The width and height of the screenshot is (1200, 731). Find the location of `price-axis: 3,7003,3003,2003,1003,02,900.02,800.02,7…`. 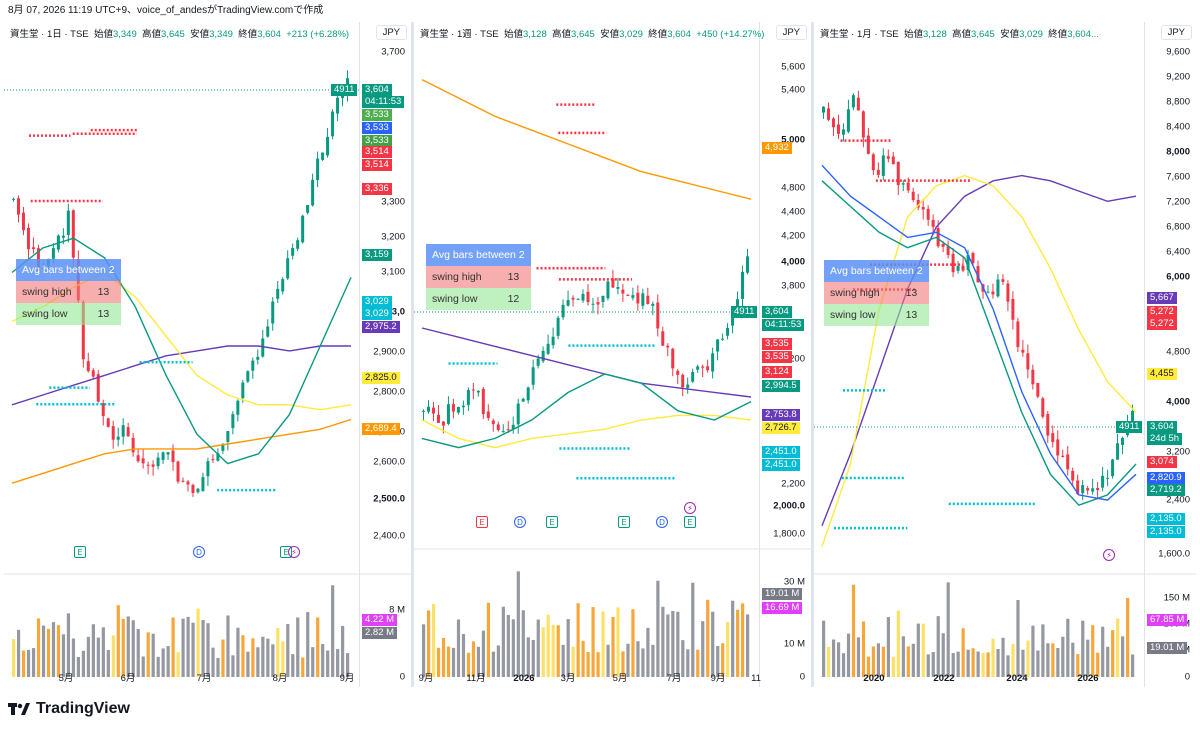

price-axis: 3,7003,3003,2003,1003,02,900.02,800.02,7… is located at coordinates (385, 354).